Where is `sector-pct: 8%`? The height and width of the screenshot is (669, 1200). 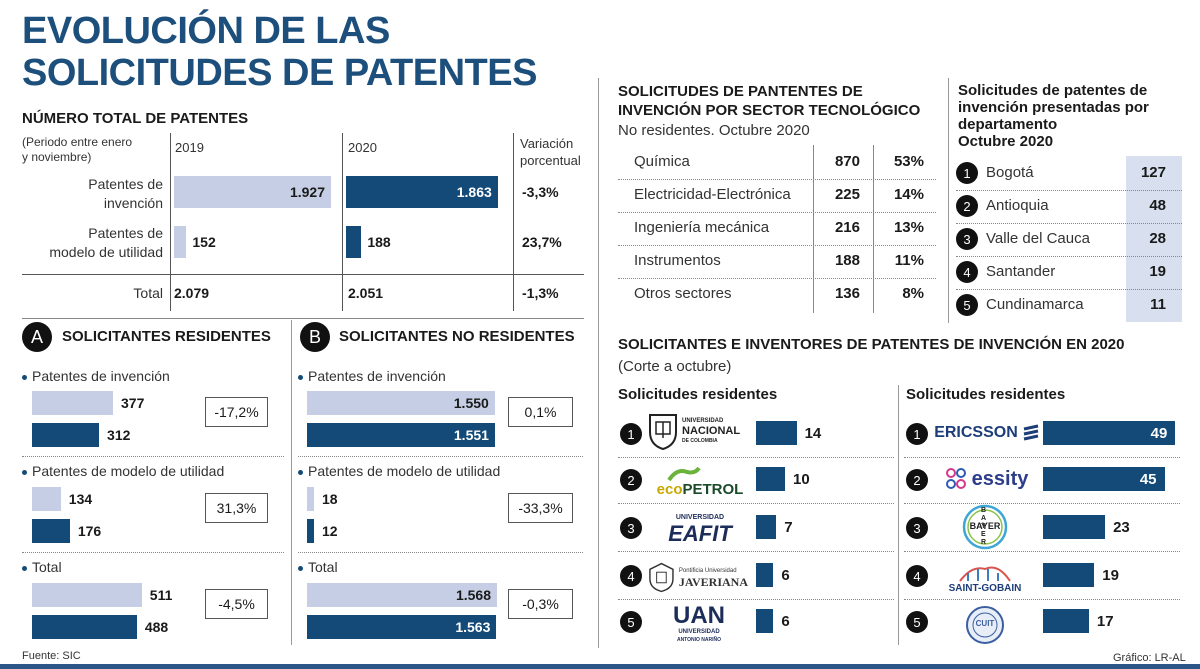 sector-pct: 8% is located at coordinates (913, 293).